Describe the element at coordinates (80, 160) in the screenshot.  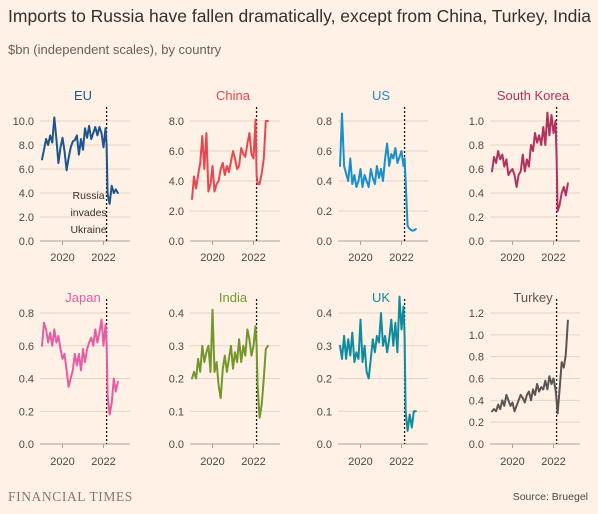
I see `series-line-eu` at that location.